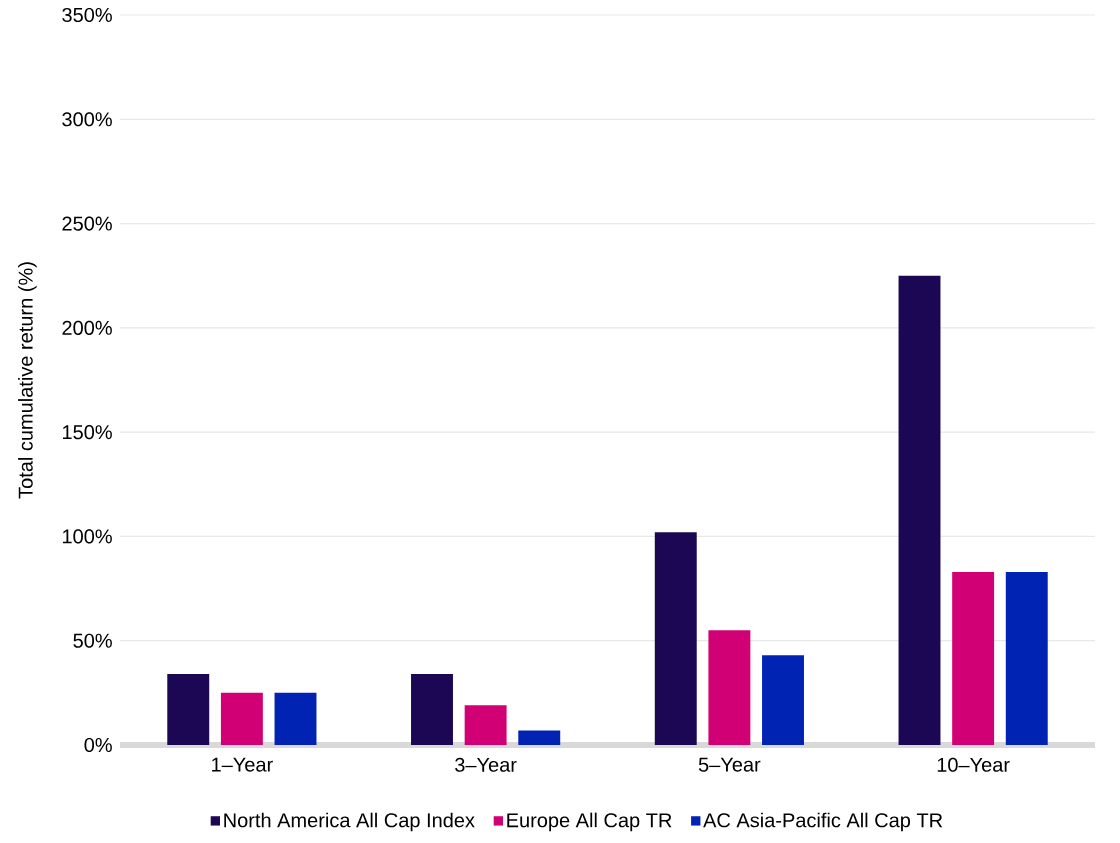  I want to click on x-tick-label: 10–Year, so click(973, 764).